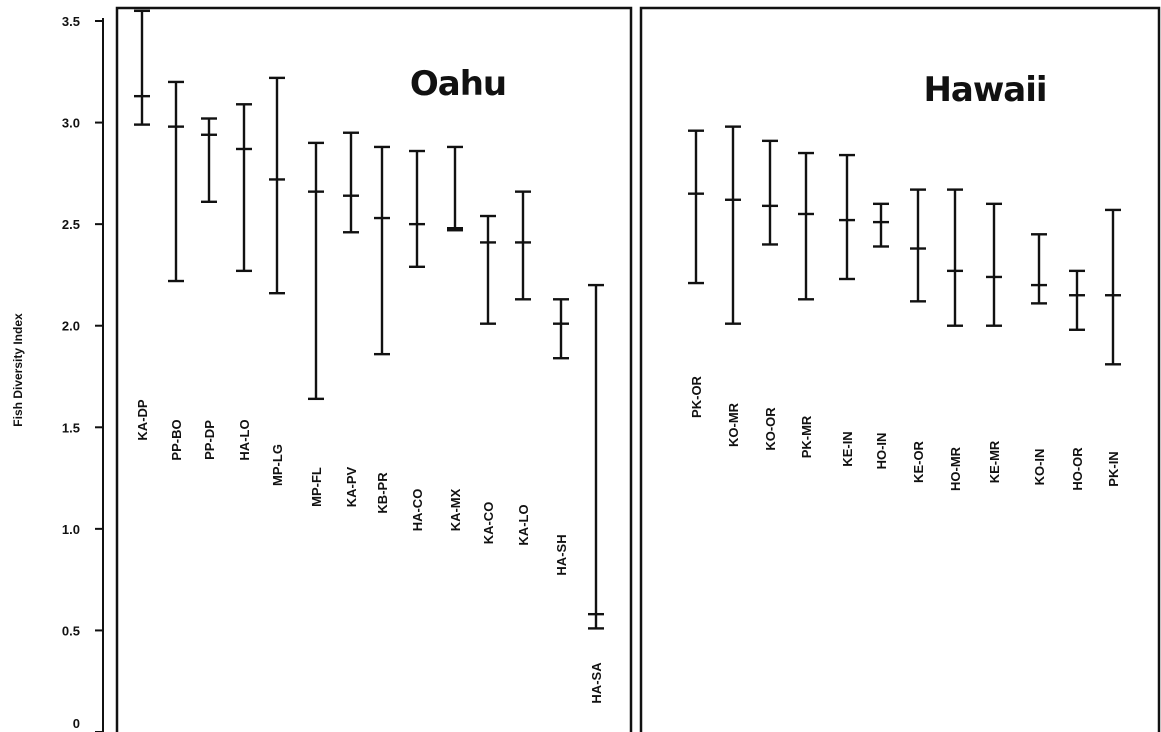  Describe the element at coordinates (76, 723) in the screenshot. I see `y-tick-label-0: 0` at that location.